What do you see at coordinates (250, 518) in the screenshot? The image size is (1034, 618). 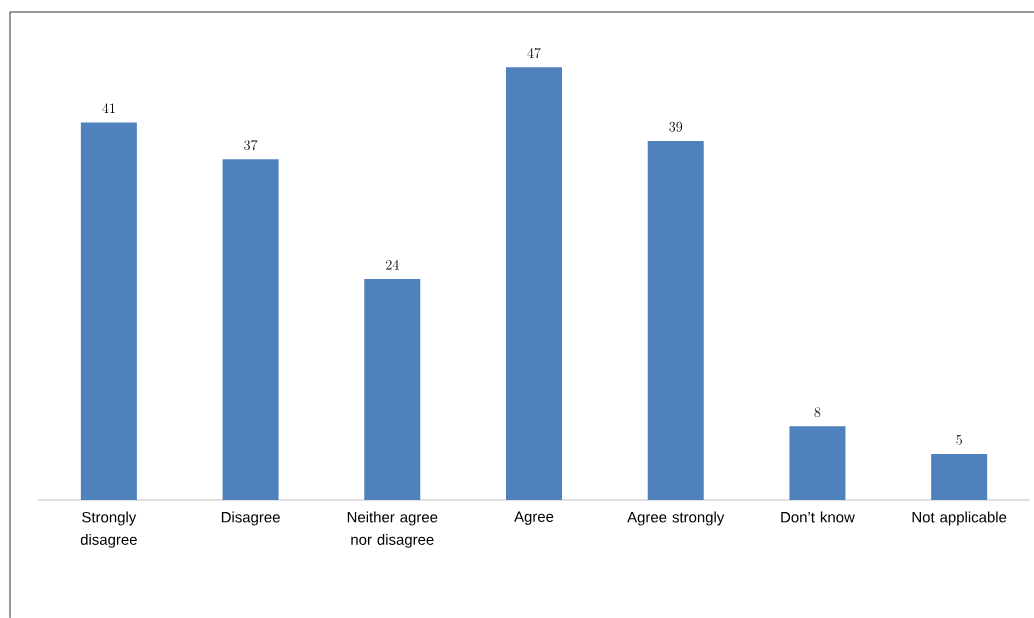 I see `x-tick-label: Disagree` at bounding box center [250, 518].